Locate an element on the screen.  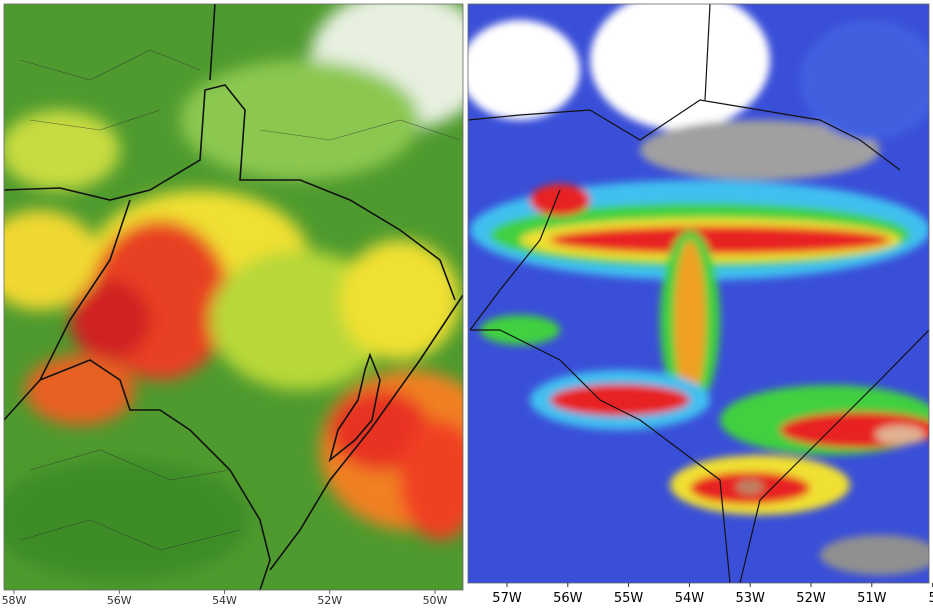
lon-label: 58W is located at coordinates (14, 600).